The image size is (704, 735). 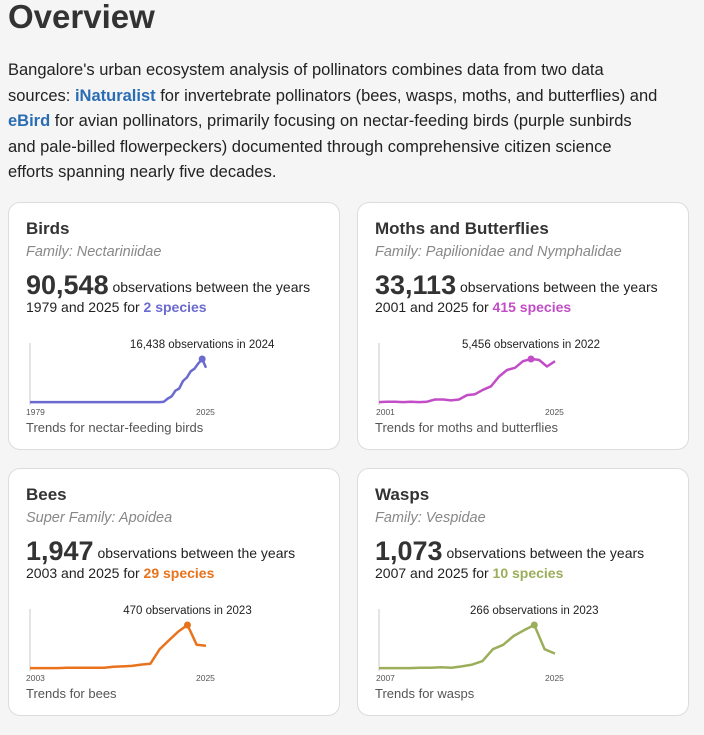 What do you see at coordinates (85, 307) in the screenshot?
I see `stats-text-2: 1979 and 2025 for` at bounding box center [85, 307].